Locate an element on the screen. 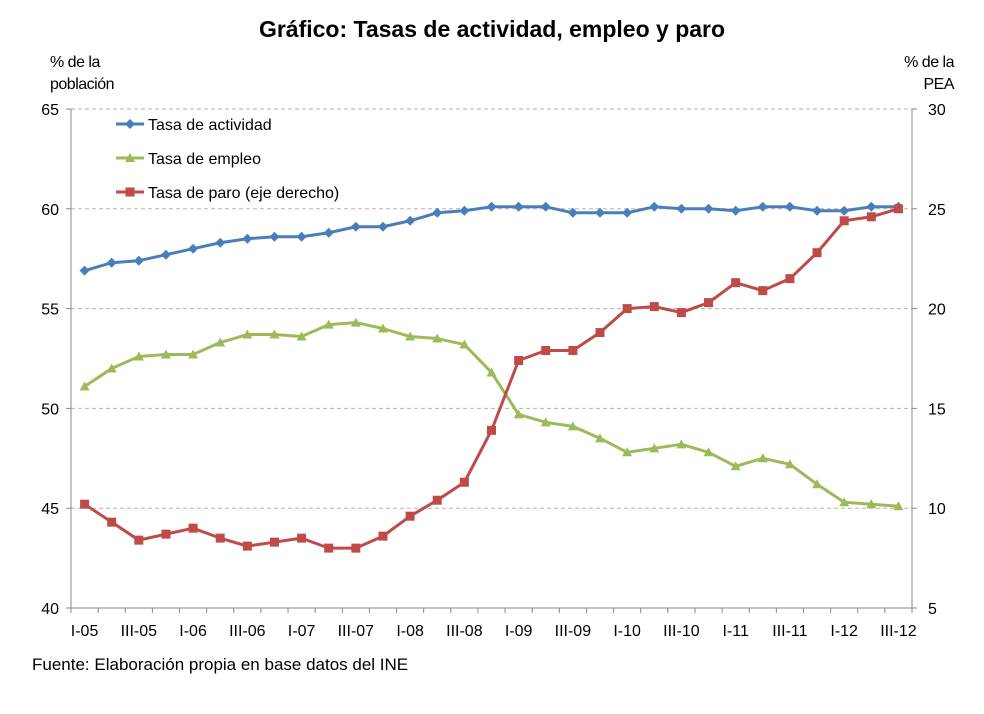  left-axis-unit-line-2: población is located at coordinates (82, 84).